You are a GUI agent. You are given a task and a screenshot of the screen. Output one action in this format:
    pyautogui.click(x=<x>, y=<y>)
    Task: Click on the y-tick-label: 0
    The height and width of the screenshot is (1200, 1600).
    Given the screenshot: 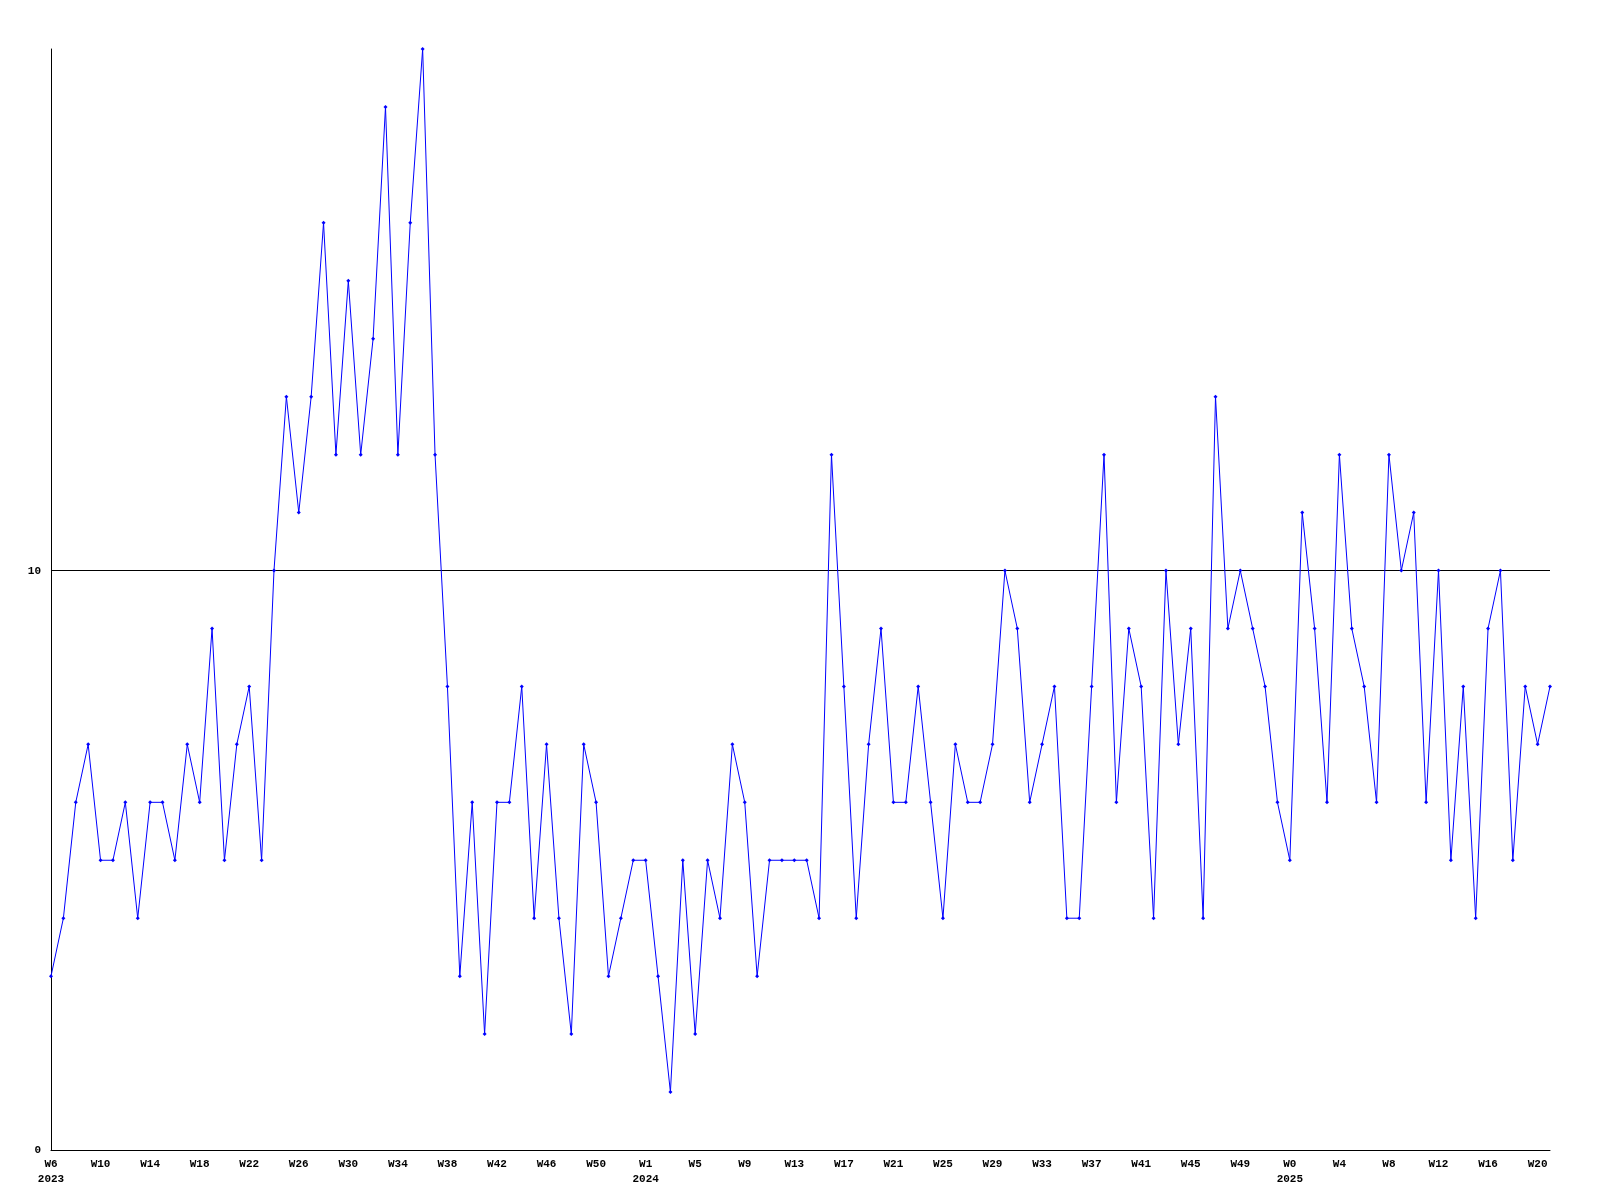 What is the action you would take?
    pyautogui.click(x=37, y=1150)
    